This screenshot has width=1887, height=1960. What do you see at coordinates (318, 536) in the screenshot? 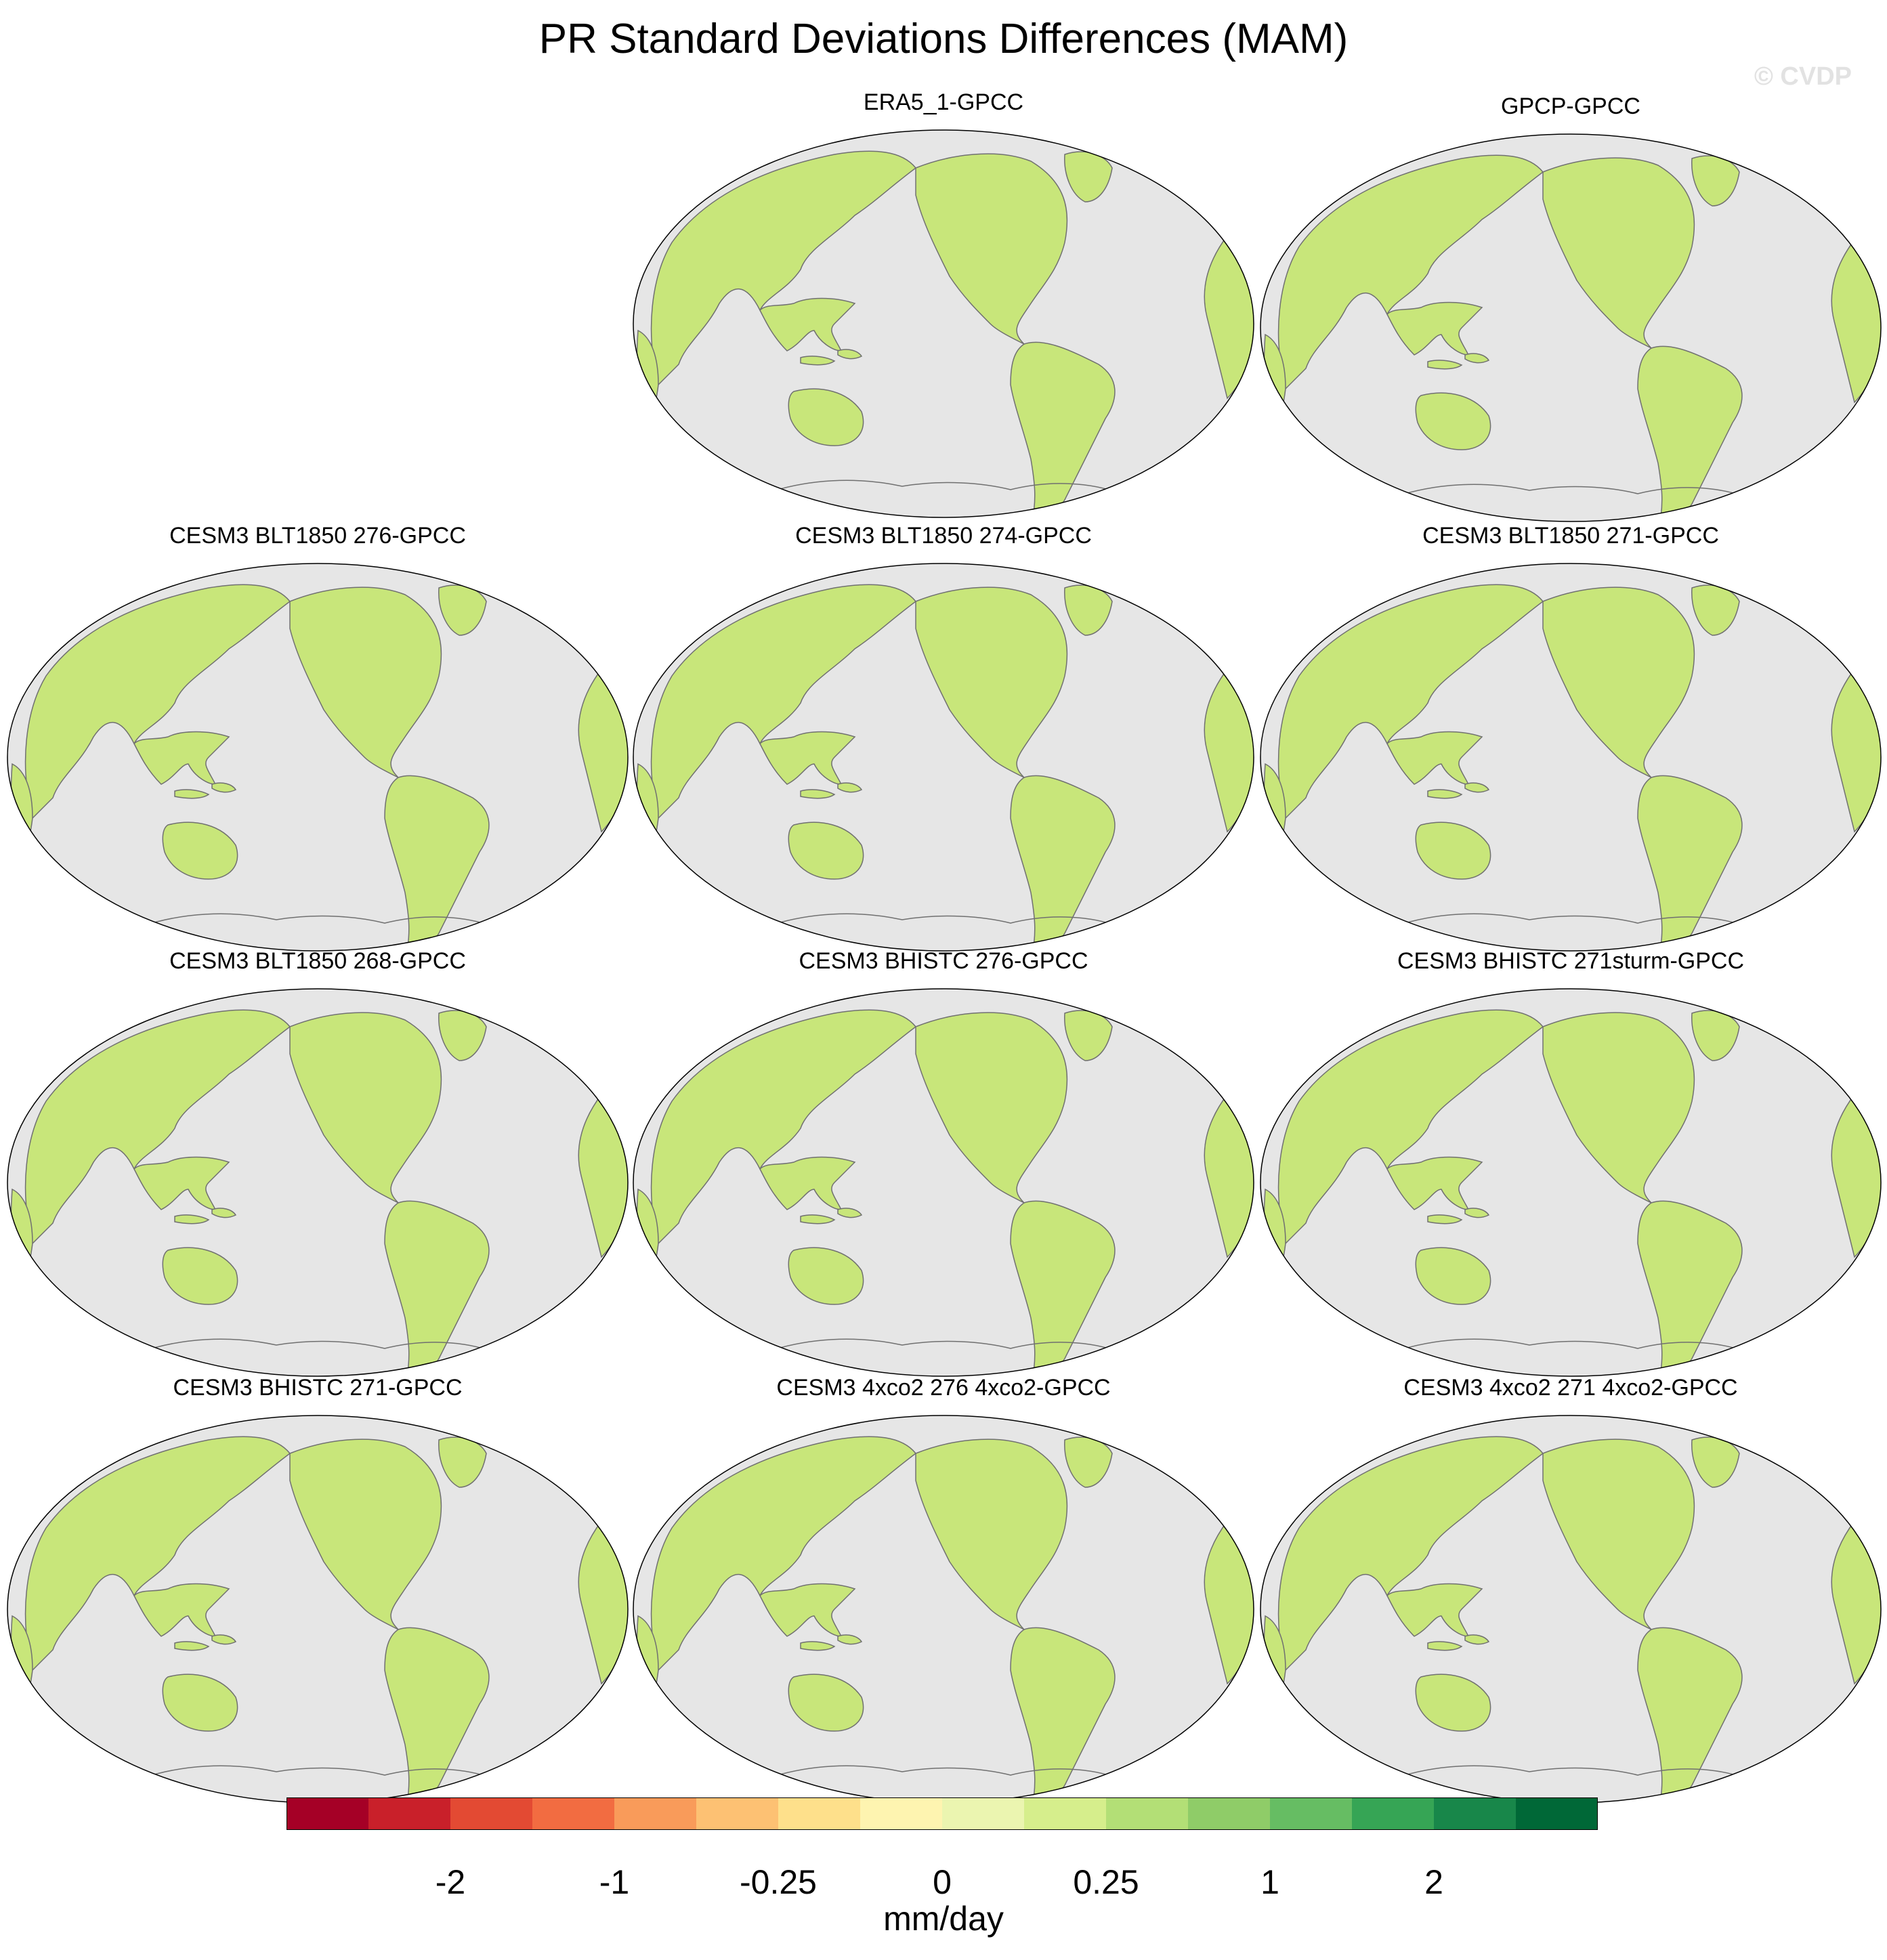
I see `panel-title: CESM3 BLT1850 276-GPCC` at bounding box center [318, 536].